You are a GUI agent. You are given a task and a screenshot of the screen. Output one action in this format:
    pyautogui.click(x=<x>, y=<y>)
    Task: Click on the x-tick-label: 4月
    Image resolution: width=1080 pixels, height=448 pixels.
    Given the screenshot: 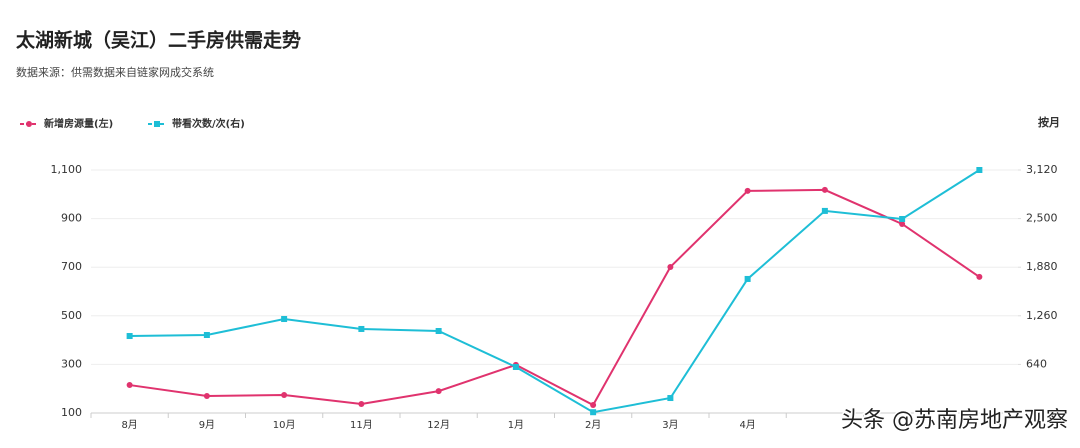 What is the action you would take?
    pyautogui.click(x=747, y=425)
    